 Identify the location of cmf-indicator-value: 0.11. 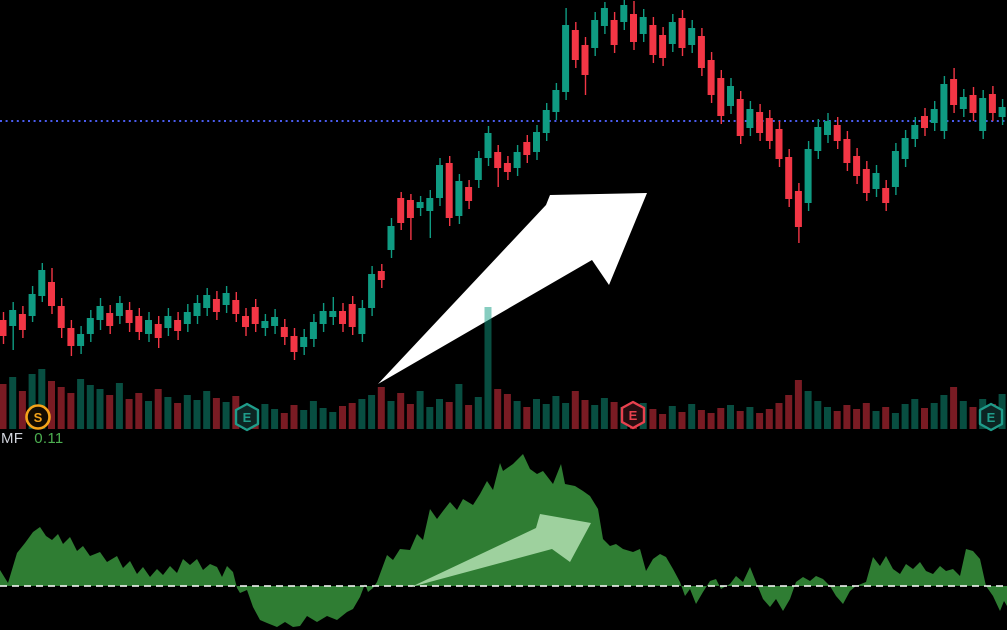
(49, 438).